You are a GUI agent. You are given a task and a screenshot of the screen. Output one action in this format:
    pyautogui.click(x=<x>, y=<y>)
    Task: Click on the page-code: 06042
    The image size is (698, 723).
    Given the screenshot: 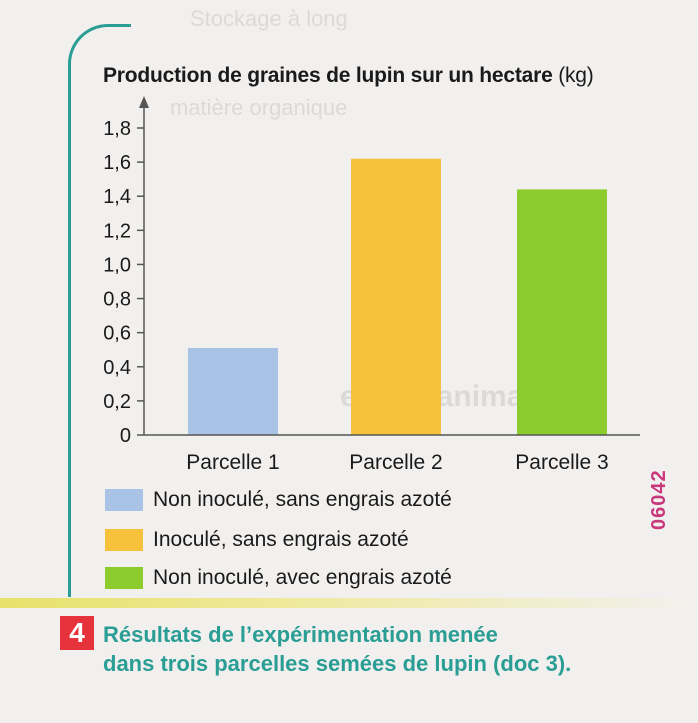 What is the action you would take?
    pyautogui.click(x=659, y=499)
    